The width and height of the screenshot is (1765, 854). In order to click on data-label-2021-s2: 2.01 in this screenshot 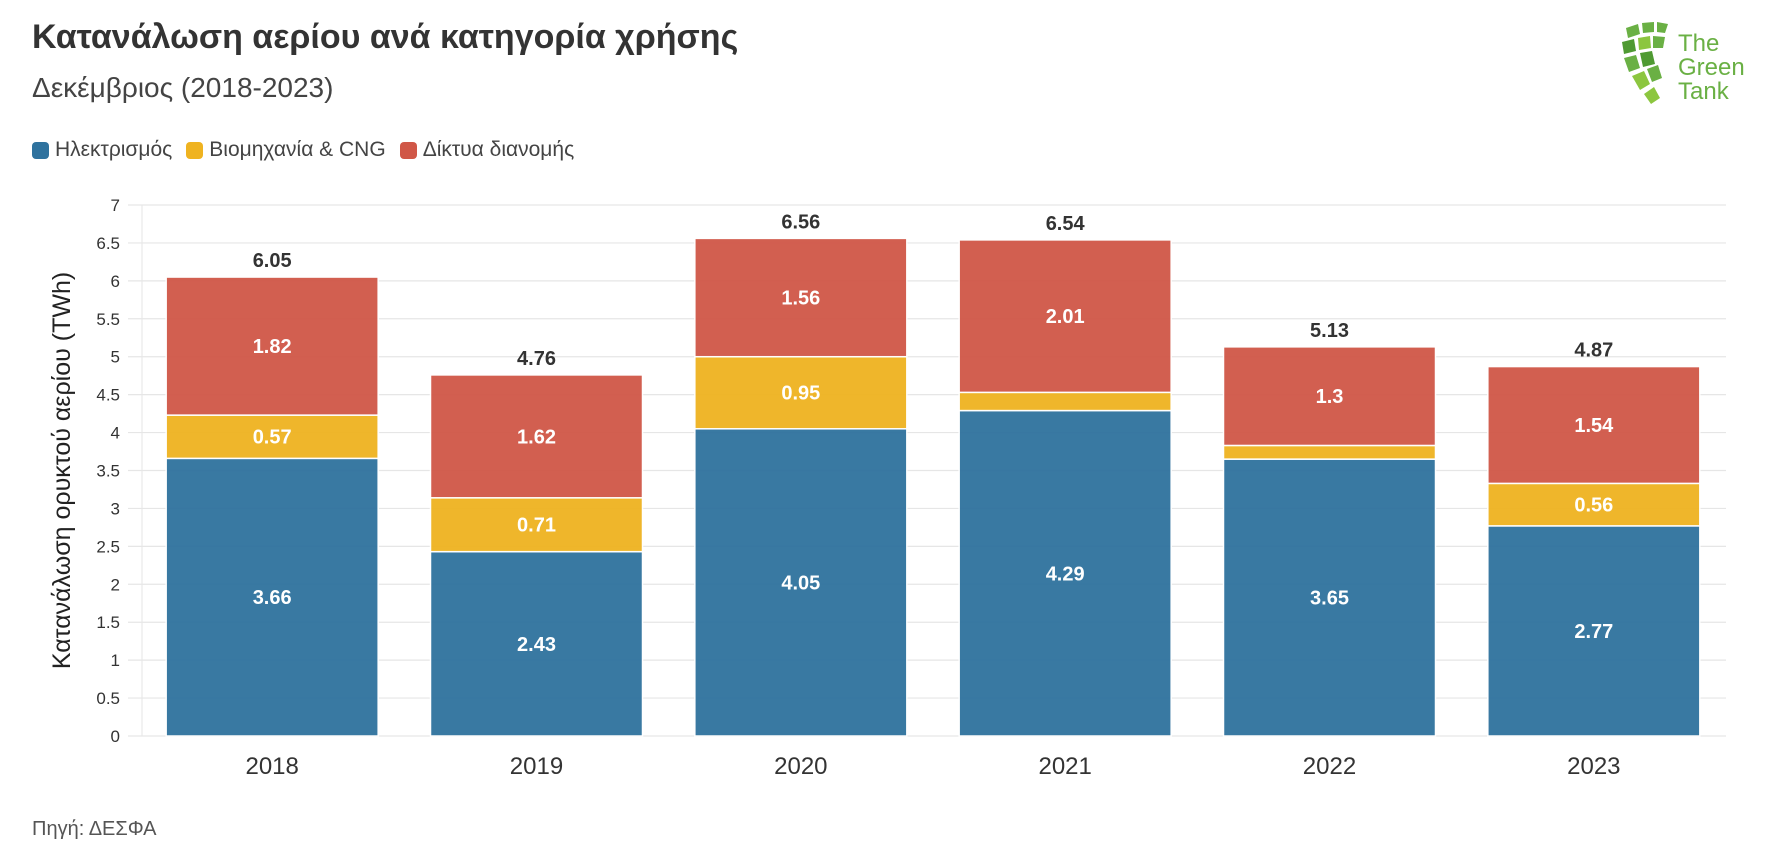, I will do `click(1065, 317)`.